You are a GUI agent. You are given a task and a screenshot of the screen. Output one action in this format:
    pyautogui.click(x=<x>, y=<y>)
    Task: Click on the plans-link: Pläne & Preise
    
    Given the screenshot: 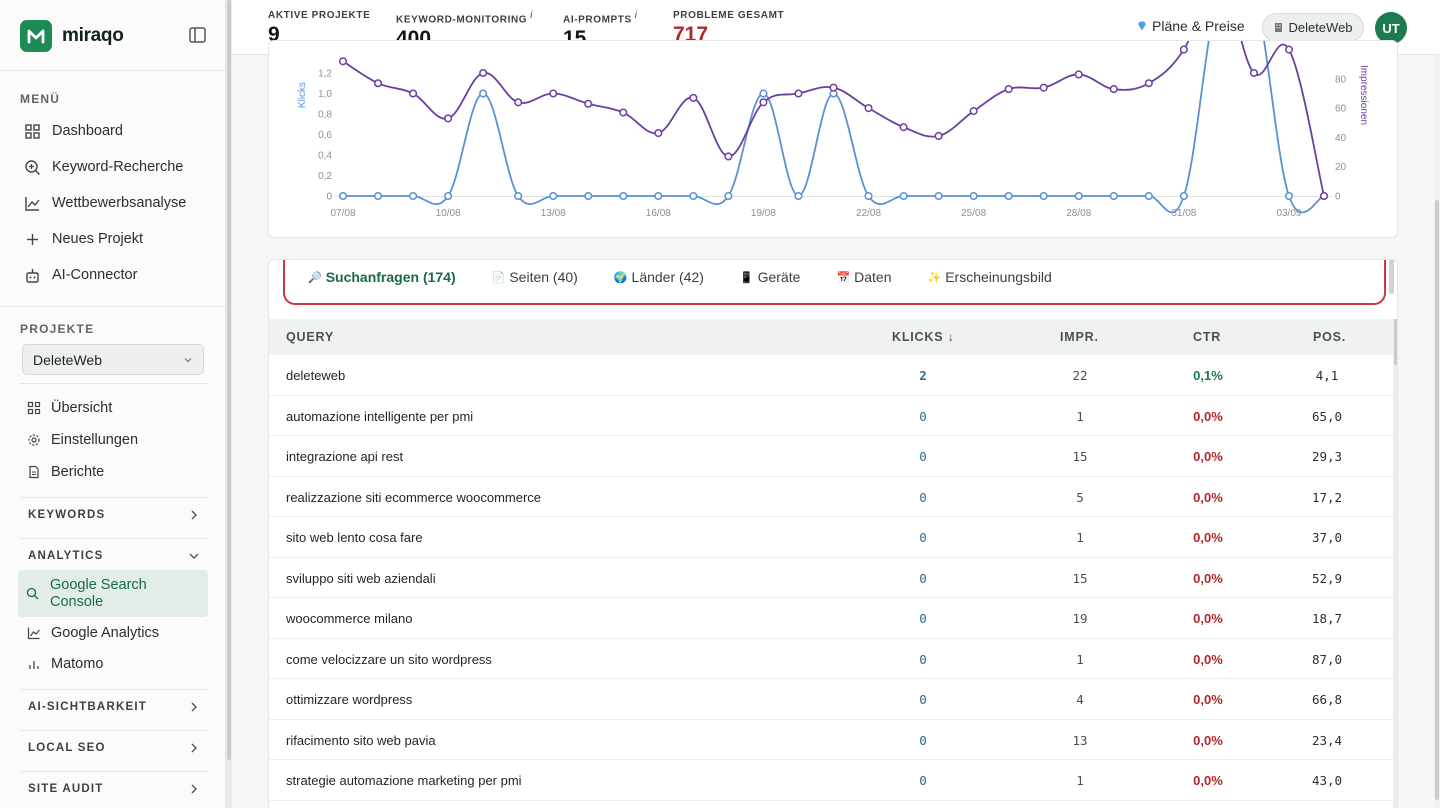 What is the action you would take?
    pyautogui.click(x=1190, y=26)
    